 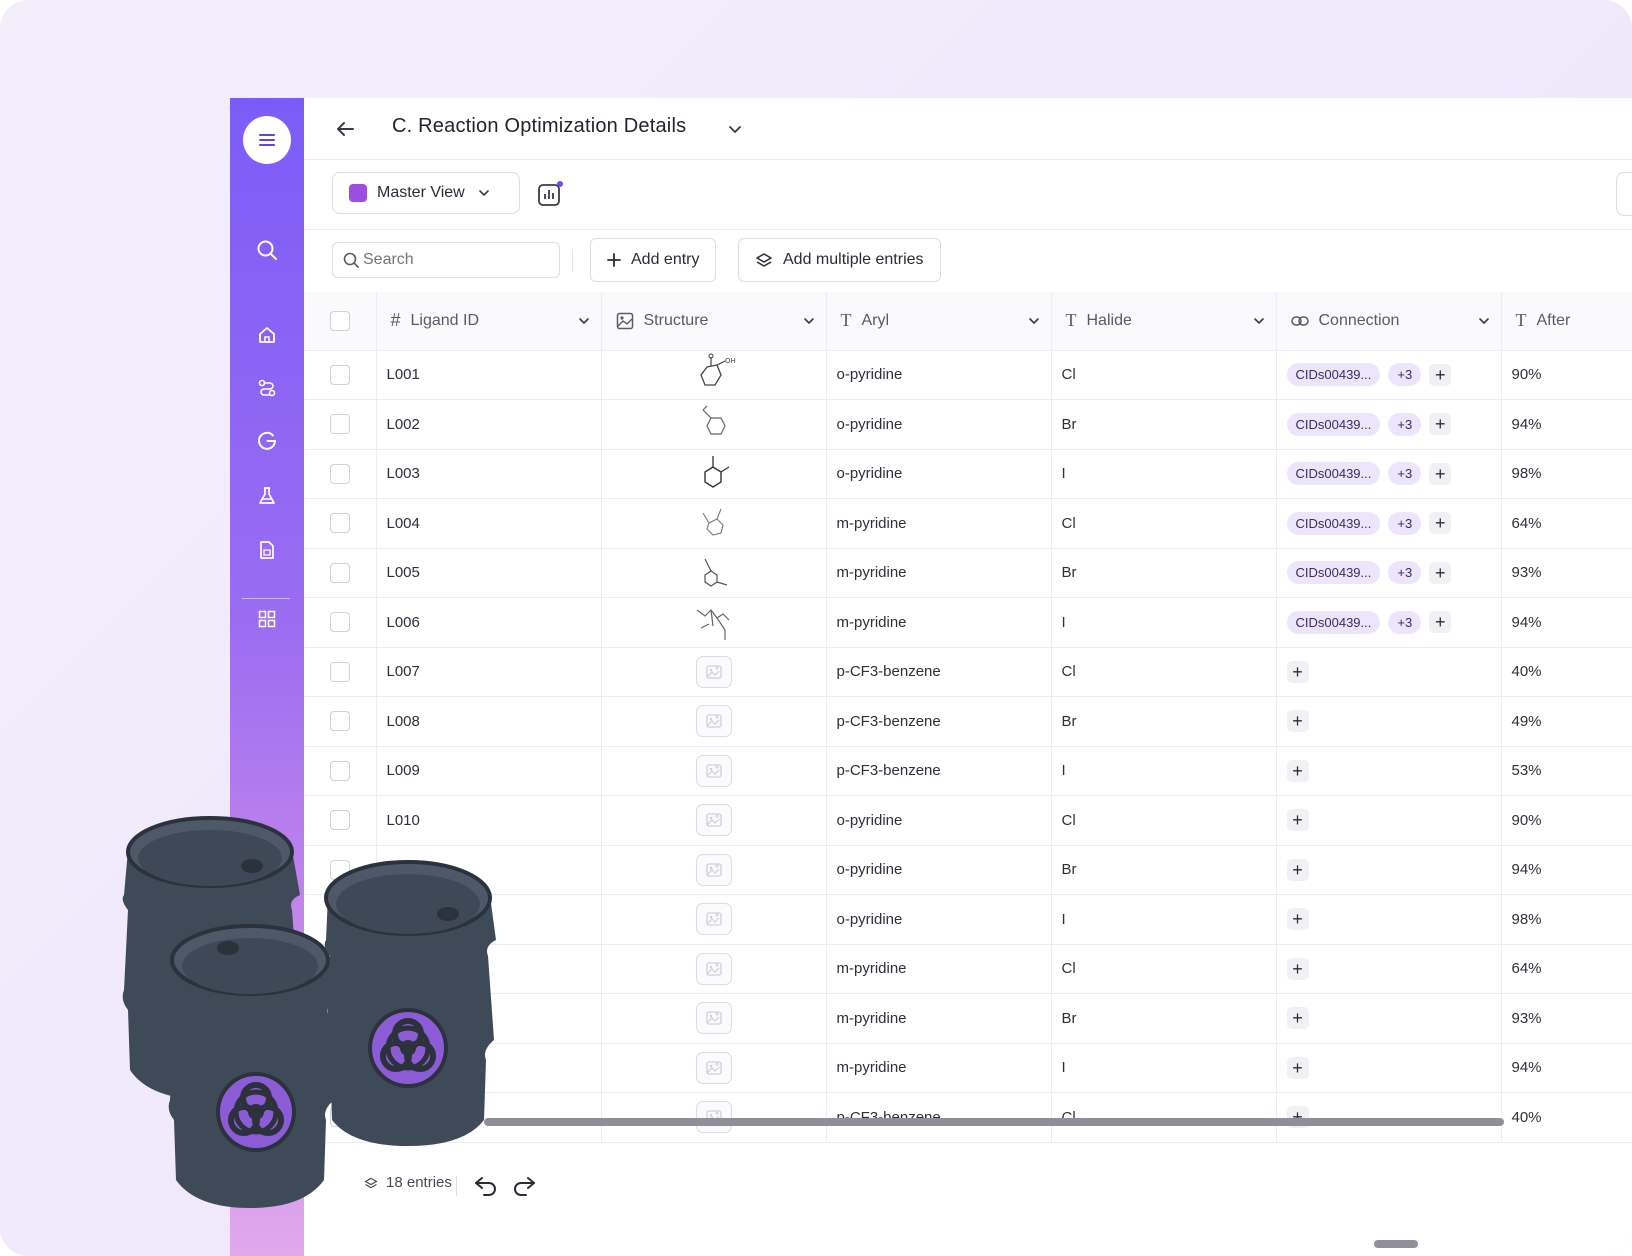 What do you see at coordinates (1566, 672) in the screenshot?
I see `after-cell: 40%` at bounding box center [1566, 672].